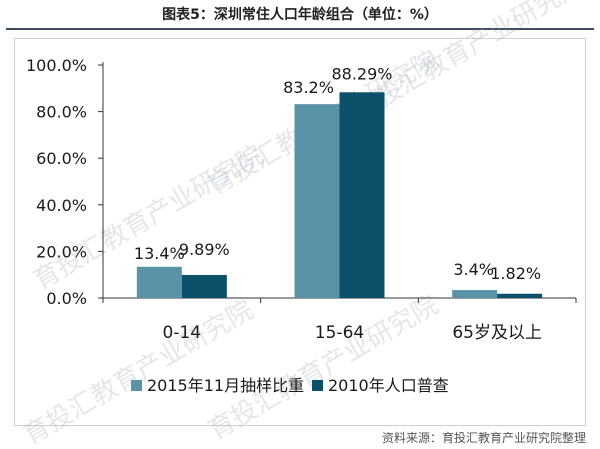 The height and width of the screenshot is (449, 600). What do you see at coordinates (61, 112) in the screenshot?
I see `y-tick-label: 80.0%` at bounding box center [61, 112].